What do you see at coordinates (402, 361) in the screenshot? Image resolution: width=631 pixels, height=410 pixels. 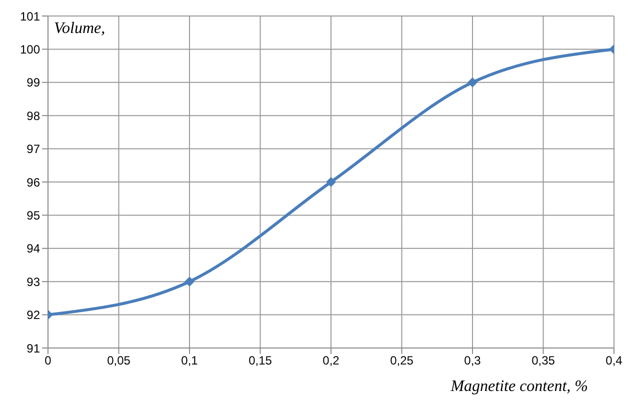 I see `x-tick-label: 0,25` at bounding box center [402, 361].